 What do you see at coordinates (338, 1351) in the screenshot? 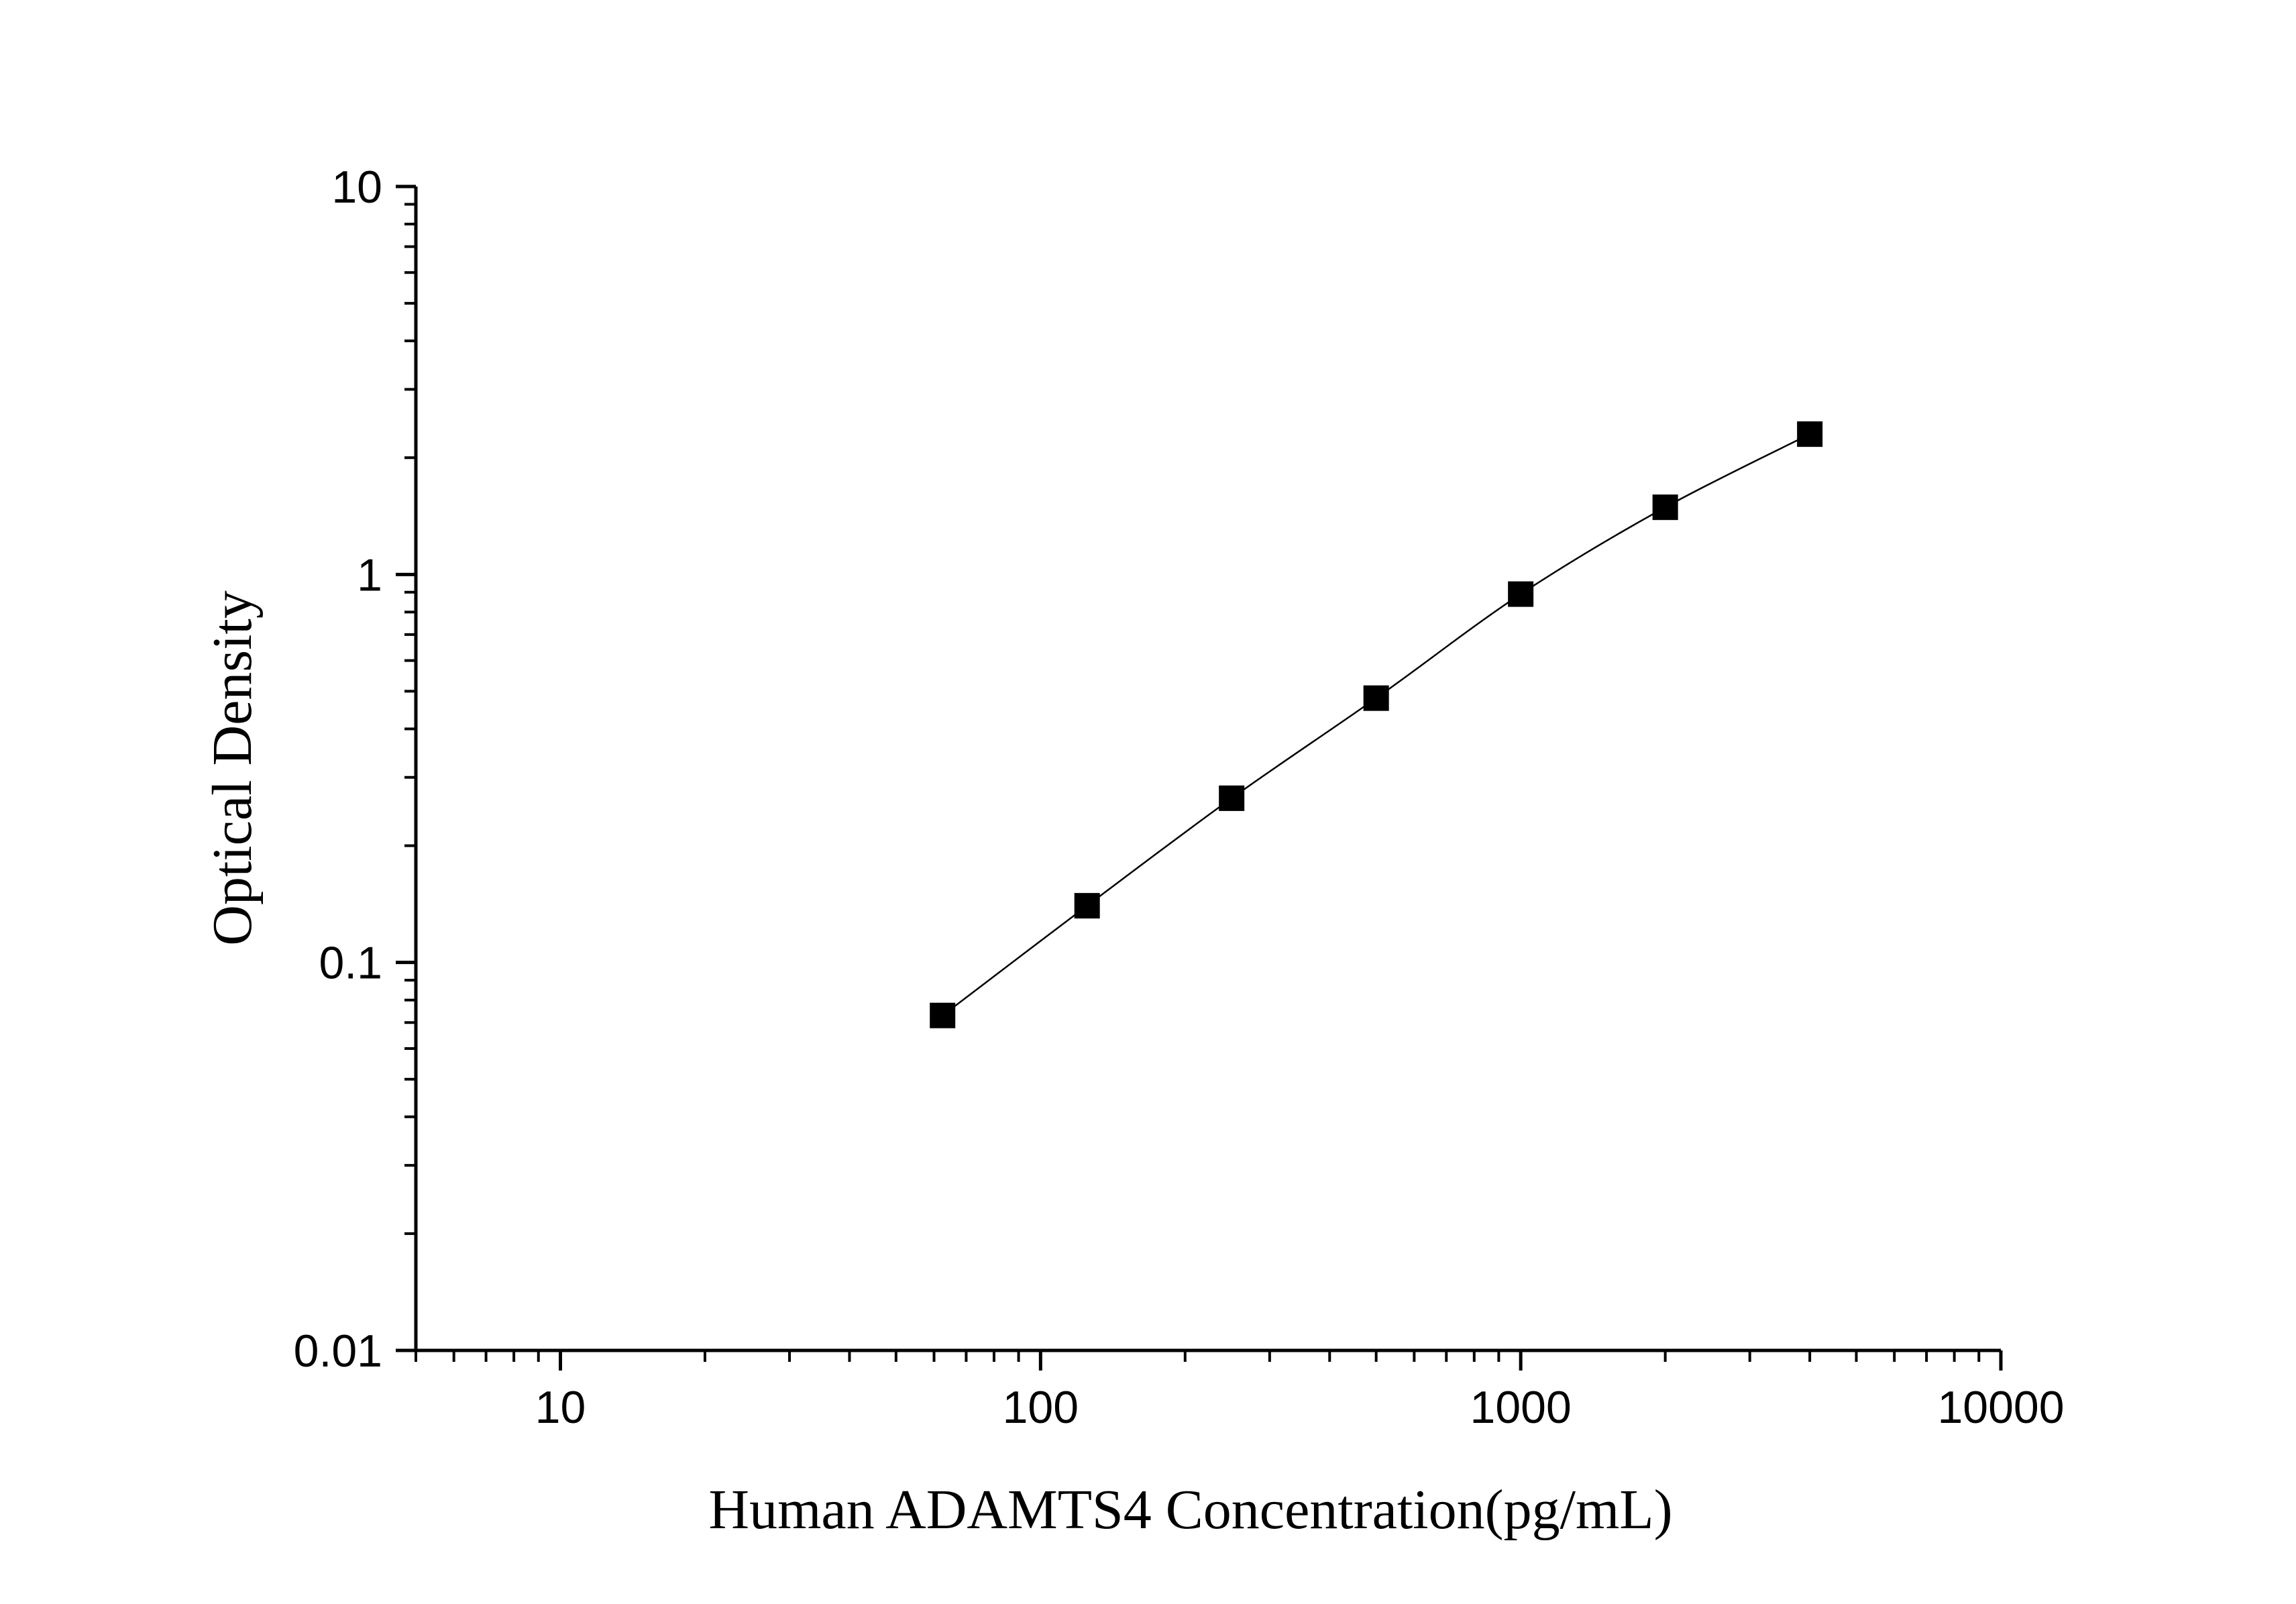
I see `y-tick-label: 0.01` at bounding box center [338, 1351].